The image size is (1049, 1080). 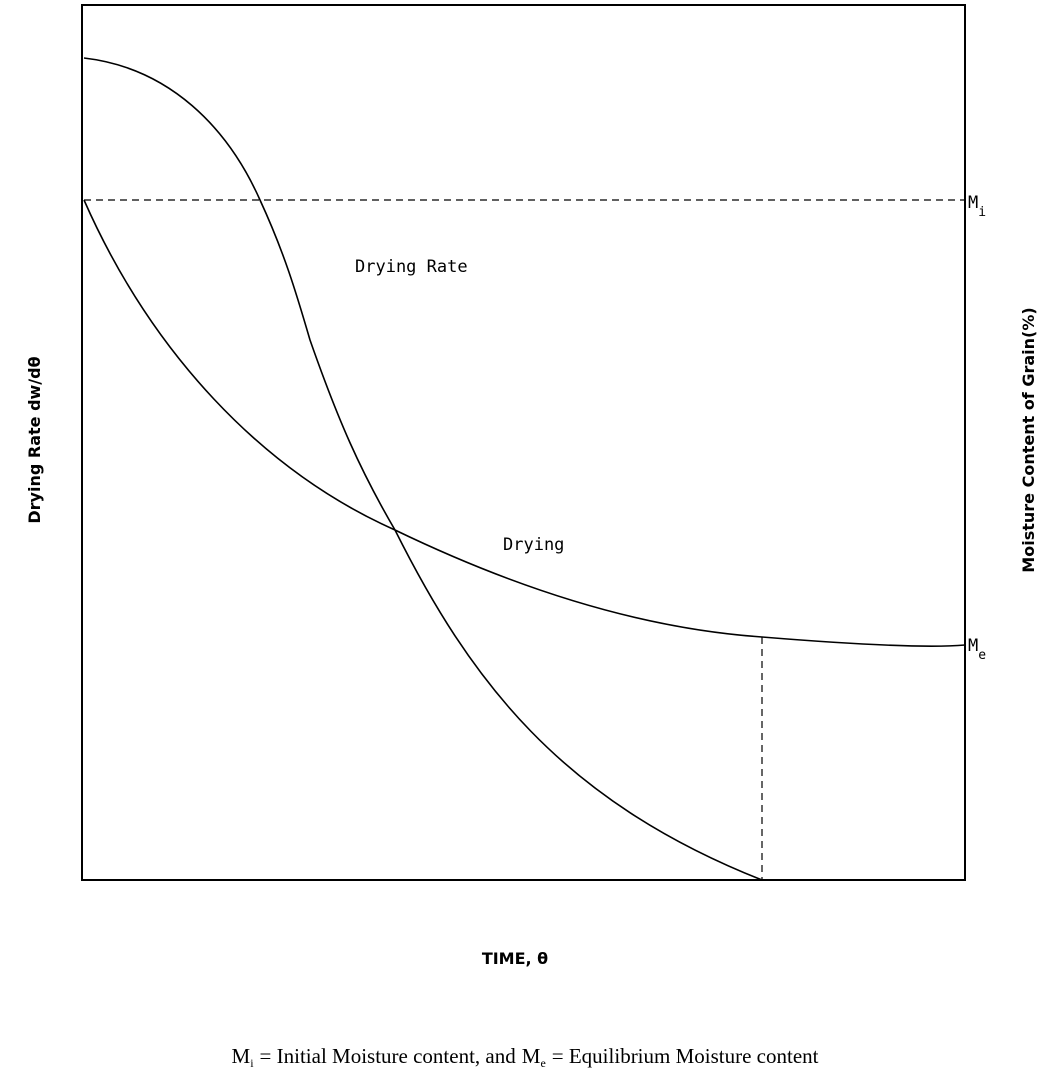 What do you see at coordinates (533, 545) in the screenshot?
I see `curve-label: Drying` at bounding box center [533, 545].